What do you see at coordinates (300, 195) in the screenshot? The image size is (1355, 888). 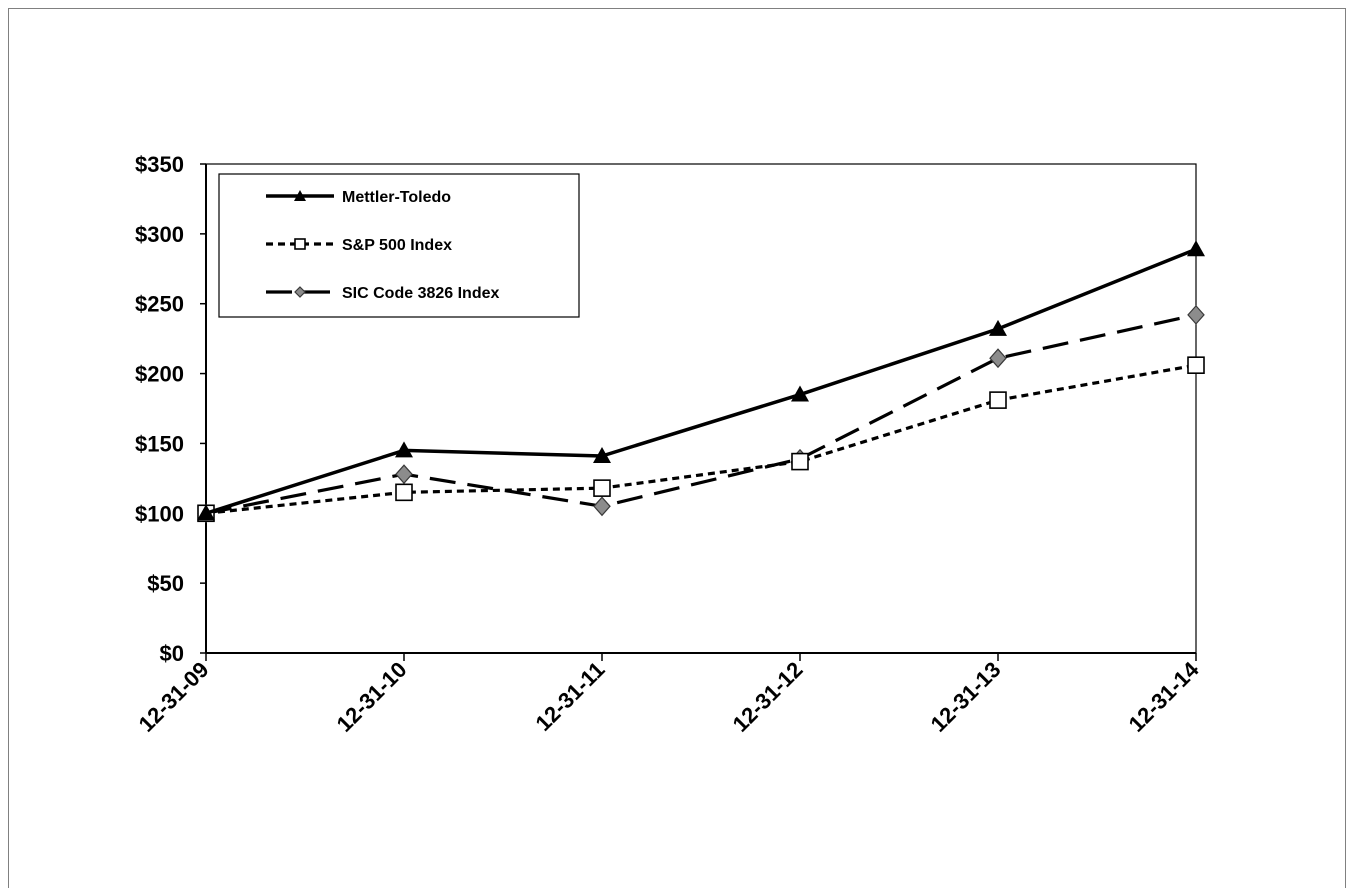 I see `legend-marker-mettler-toledo` at bounding box center [300, 195].